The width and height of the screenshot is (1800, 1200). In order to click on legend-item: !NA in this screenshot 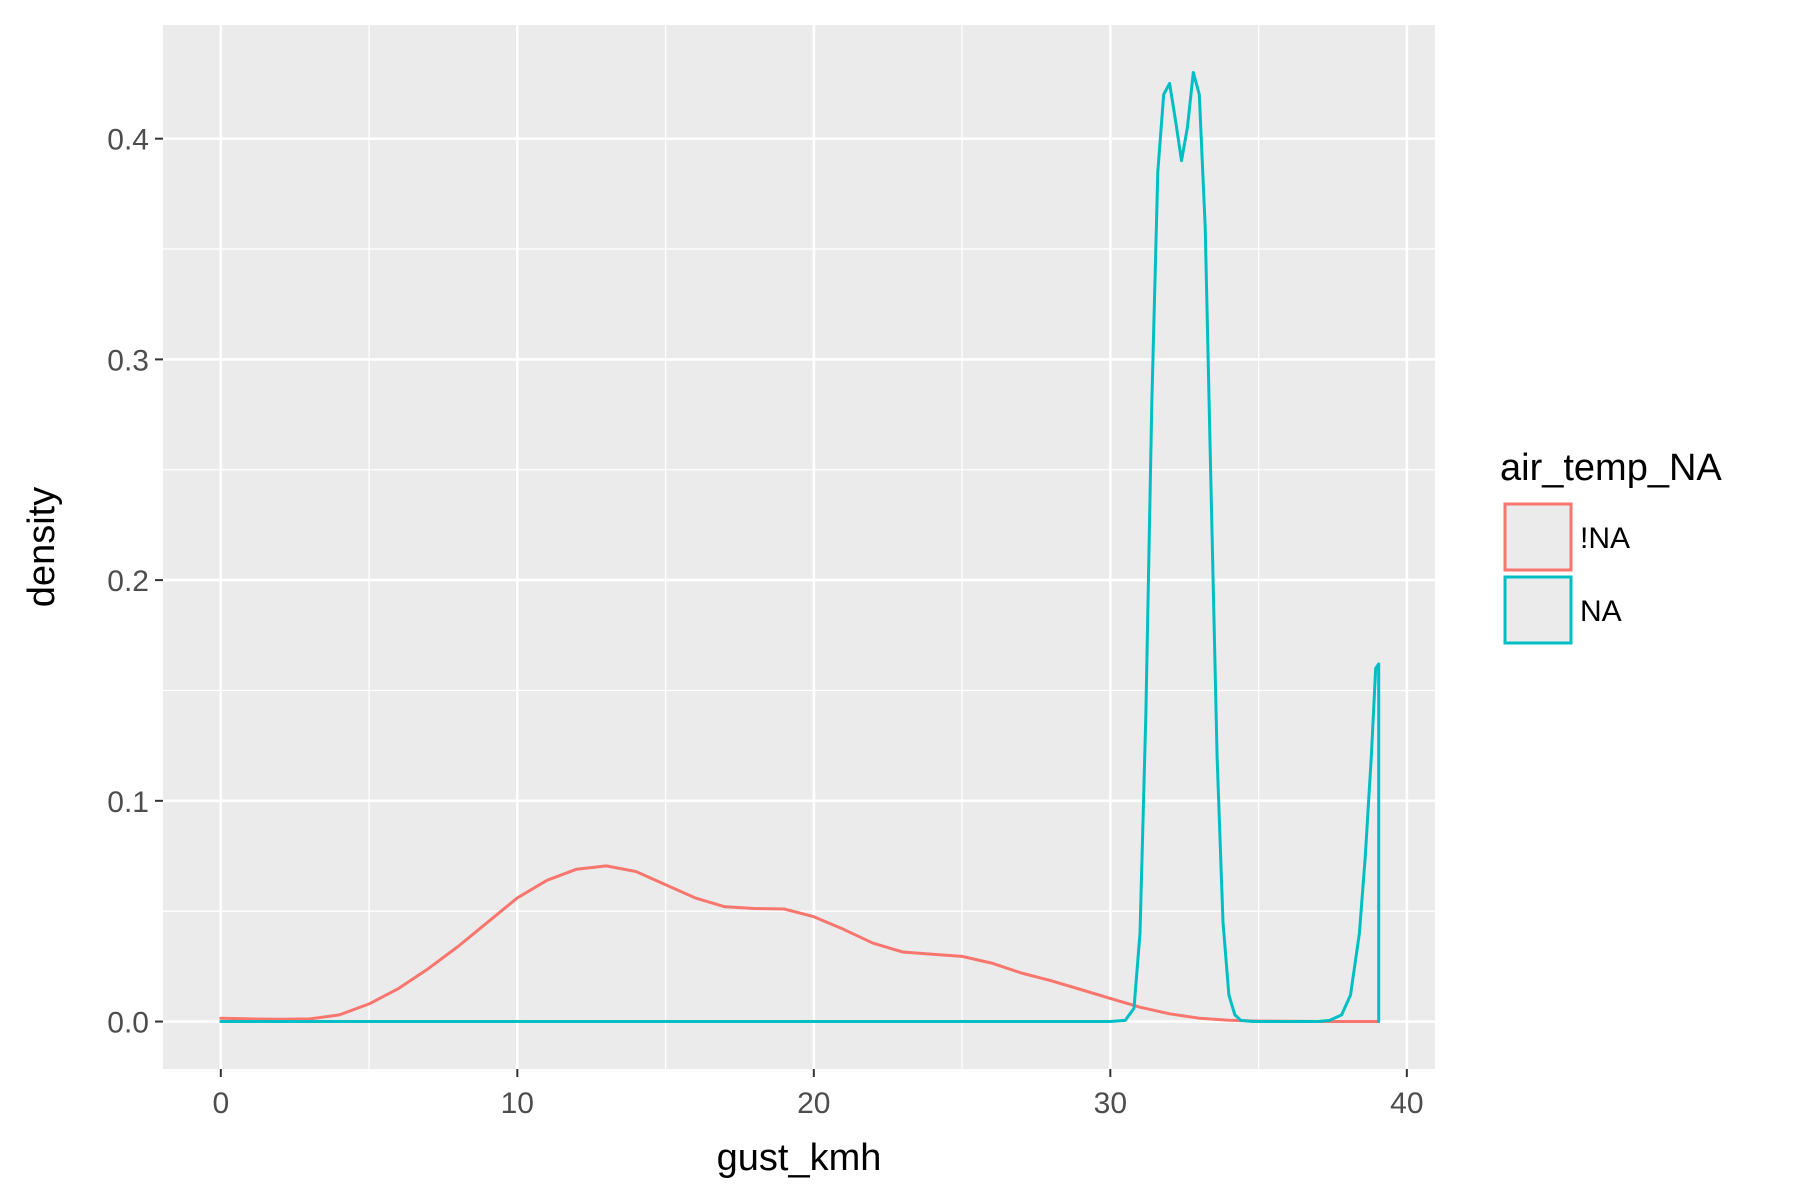, I will do `click(1566, 537)`.